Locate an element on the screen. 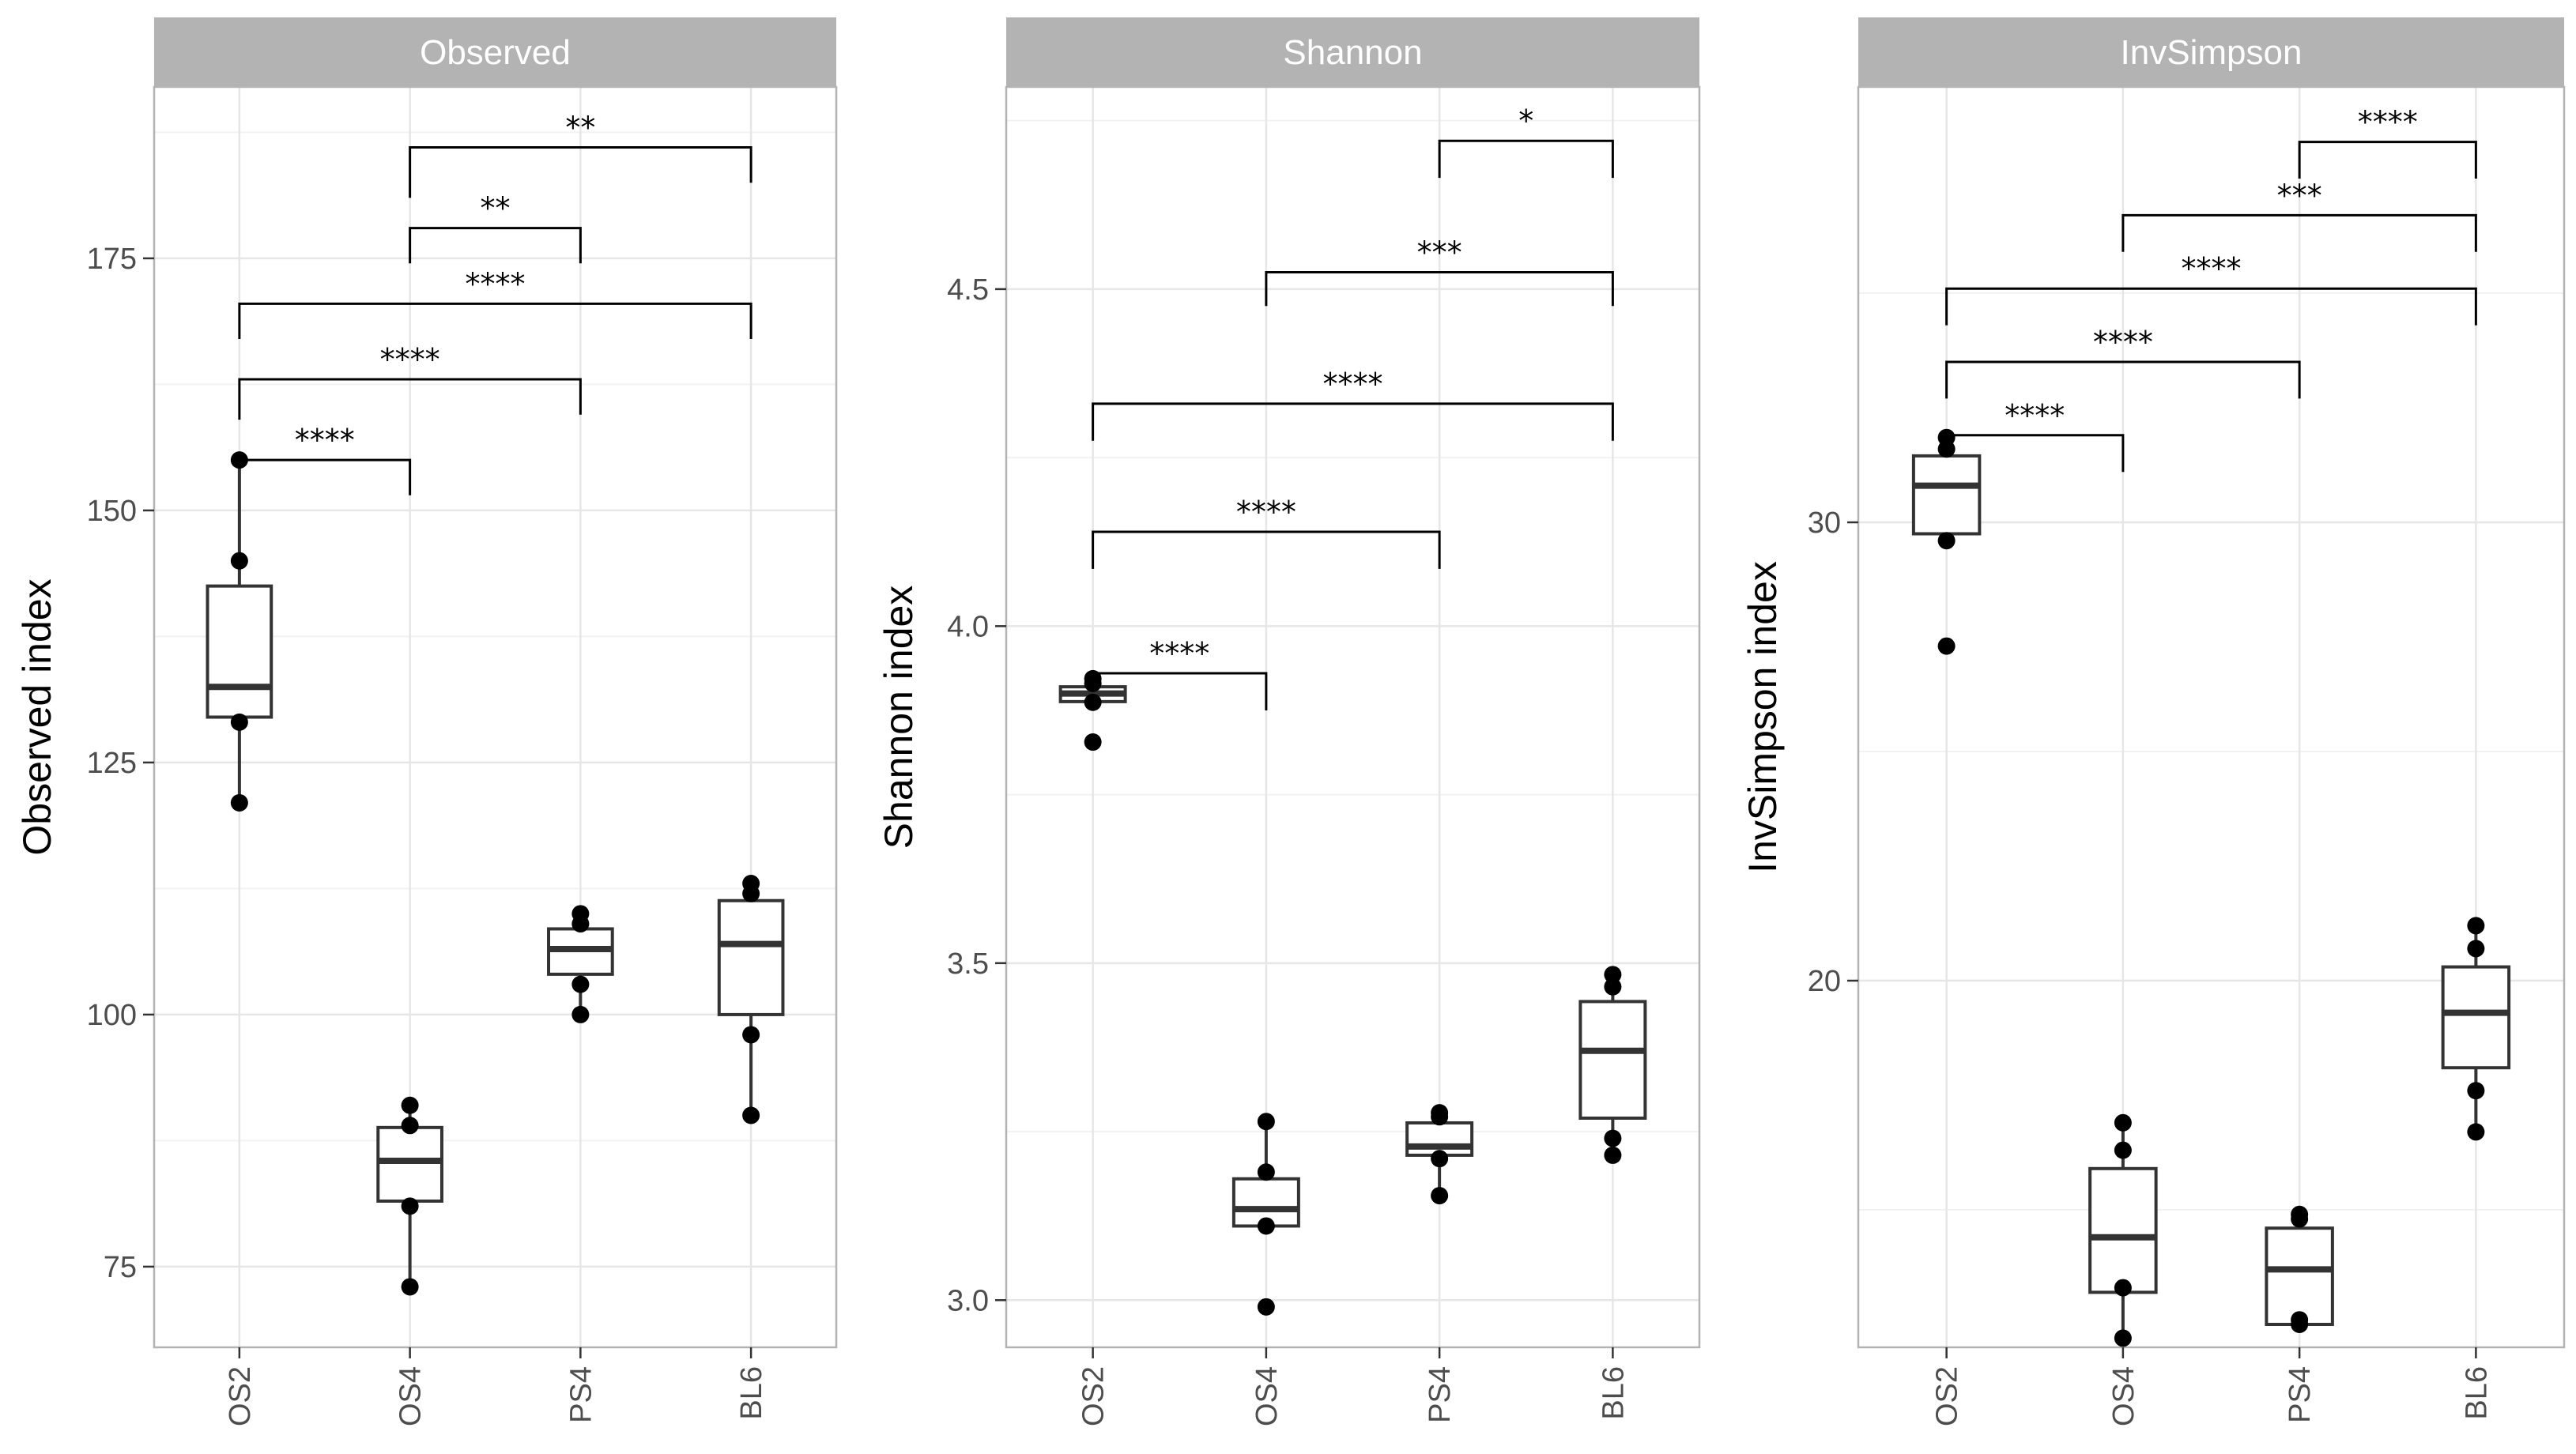 Image resolution: width=2576 pixels, height=1454 pixels. y-tick-label: 4.0 is located at coordinates (968, 627).